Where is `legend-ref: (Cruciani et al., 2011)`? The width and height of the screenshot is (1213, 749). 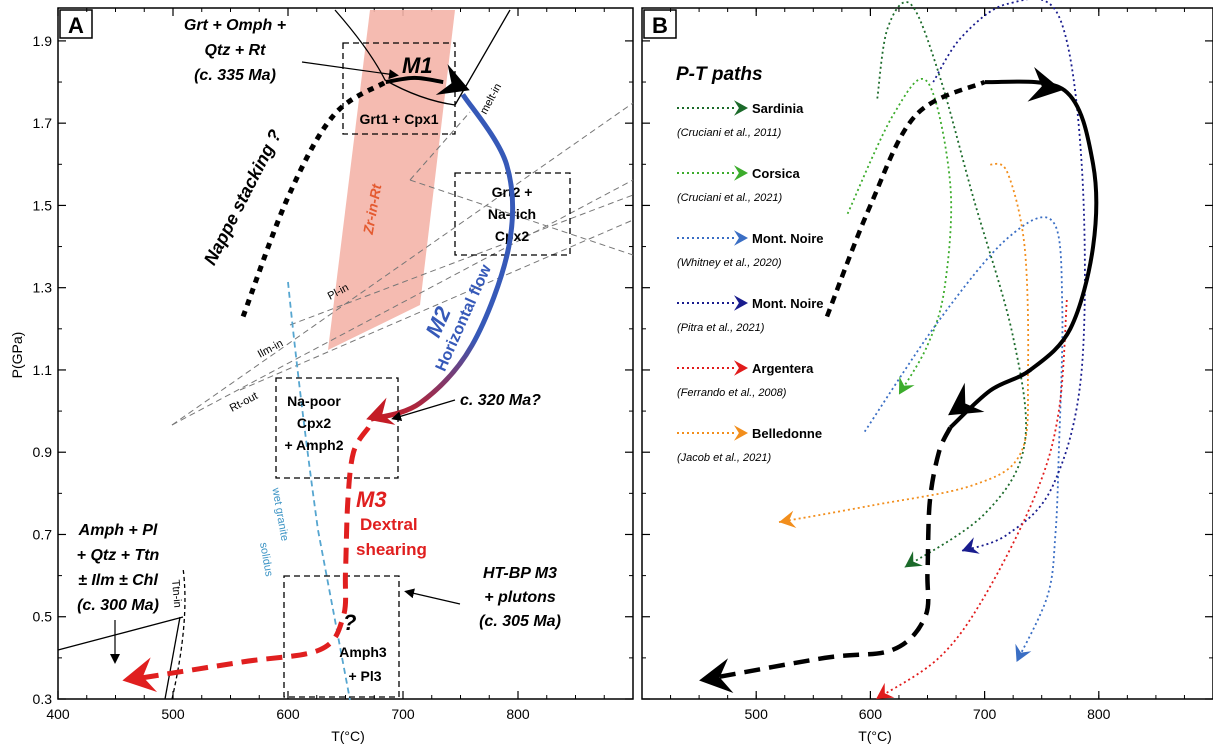 legend-ref: (Cruciani et al., 2011) is located at coordinates (729, 133).